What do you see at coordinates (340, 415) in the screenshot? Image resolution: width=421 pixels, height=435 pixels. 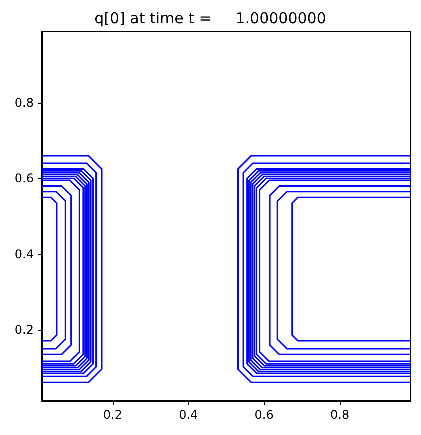 I see `x-tick-label: 0.8` at bounding box center [340, 415].